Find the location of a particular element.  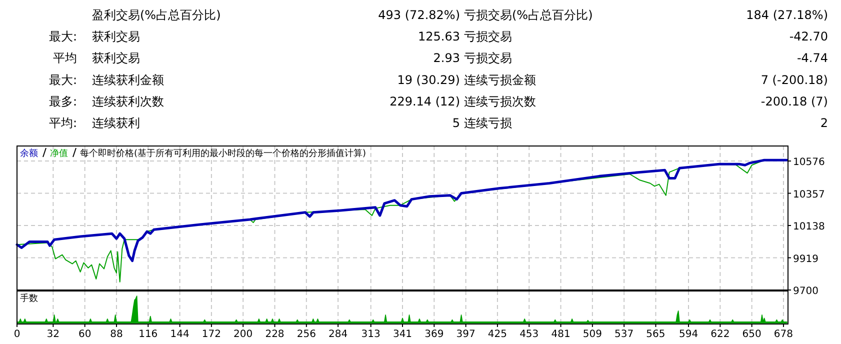

text: 493 (72.82%) is located at coordinates (419, 15).